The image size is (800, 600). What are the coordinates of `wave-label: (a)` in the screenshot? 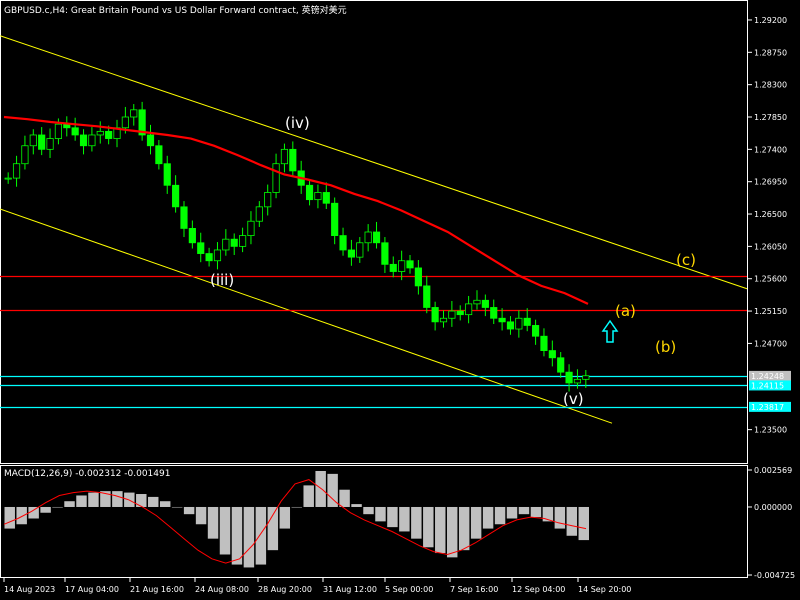 It's located at (625, 311).